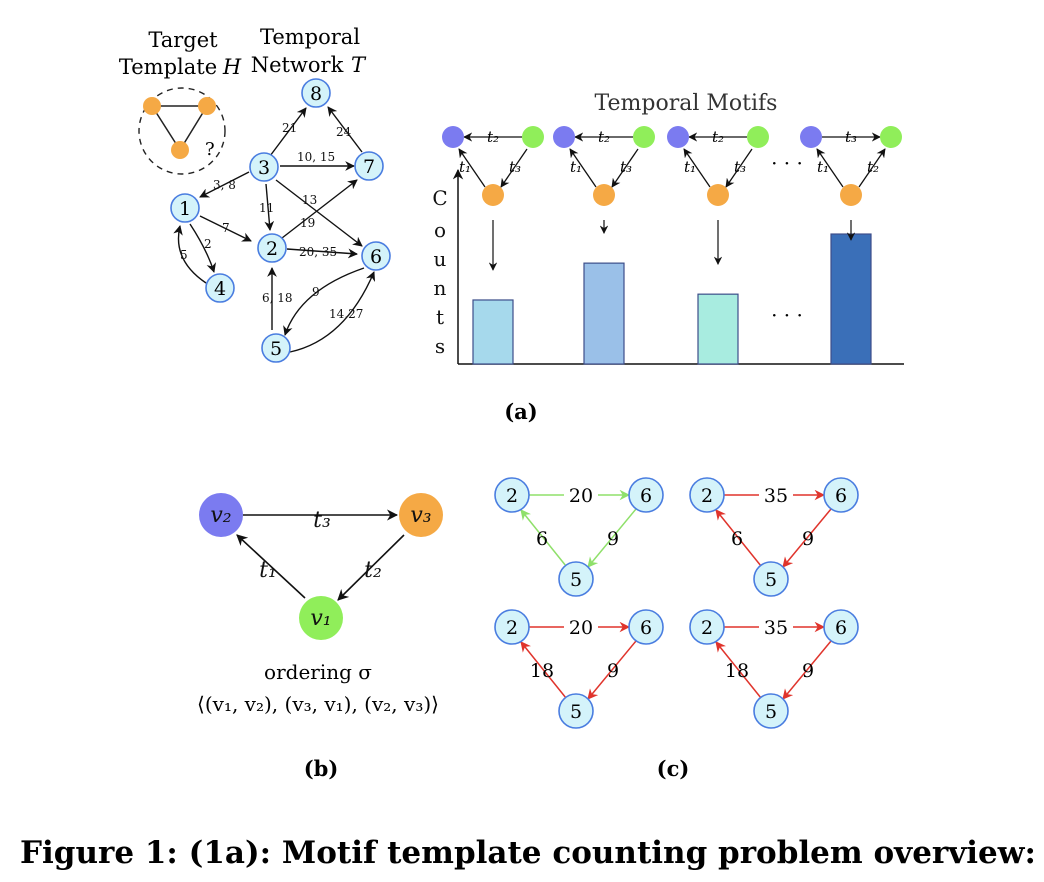  I want to click on network-node-2-label: 2, so click(272, 249).